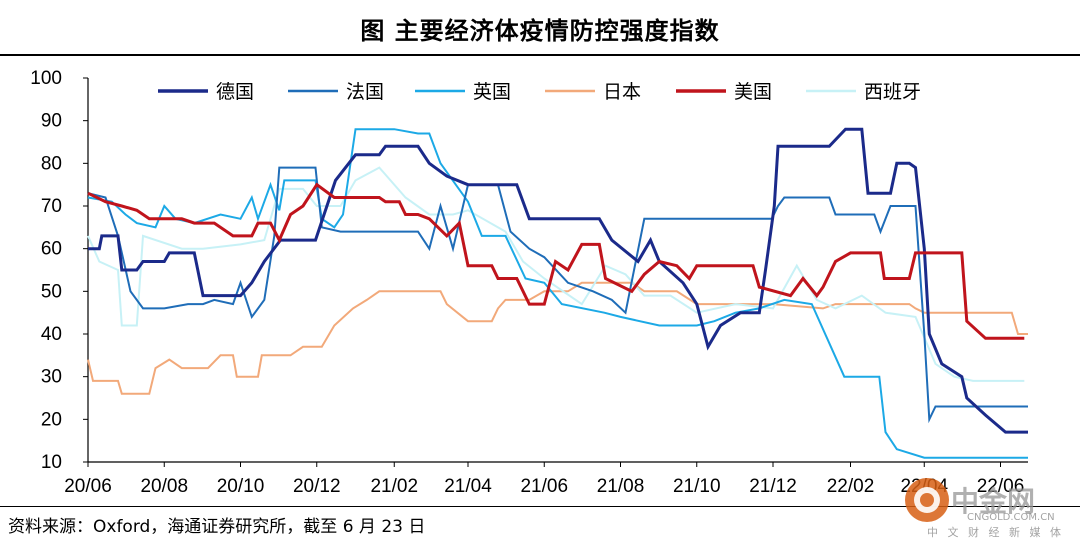  Describe the element at coordinates (51, 121) in the screenshot. I see `y-tick-label: 90` at that location.